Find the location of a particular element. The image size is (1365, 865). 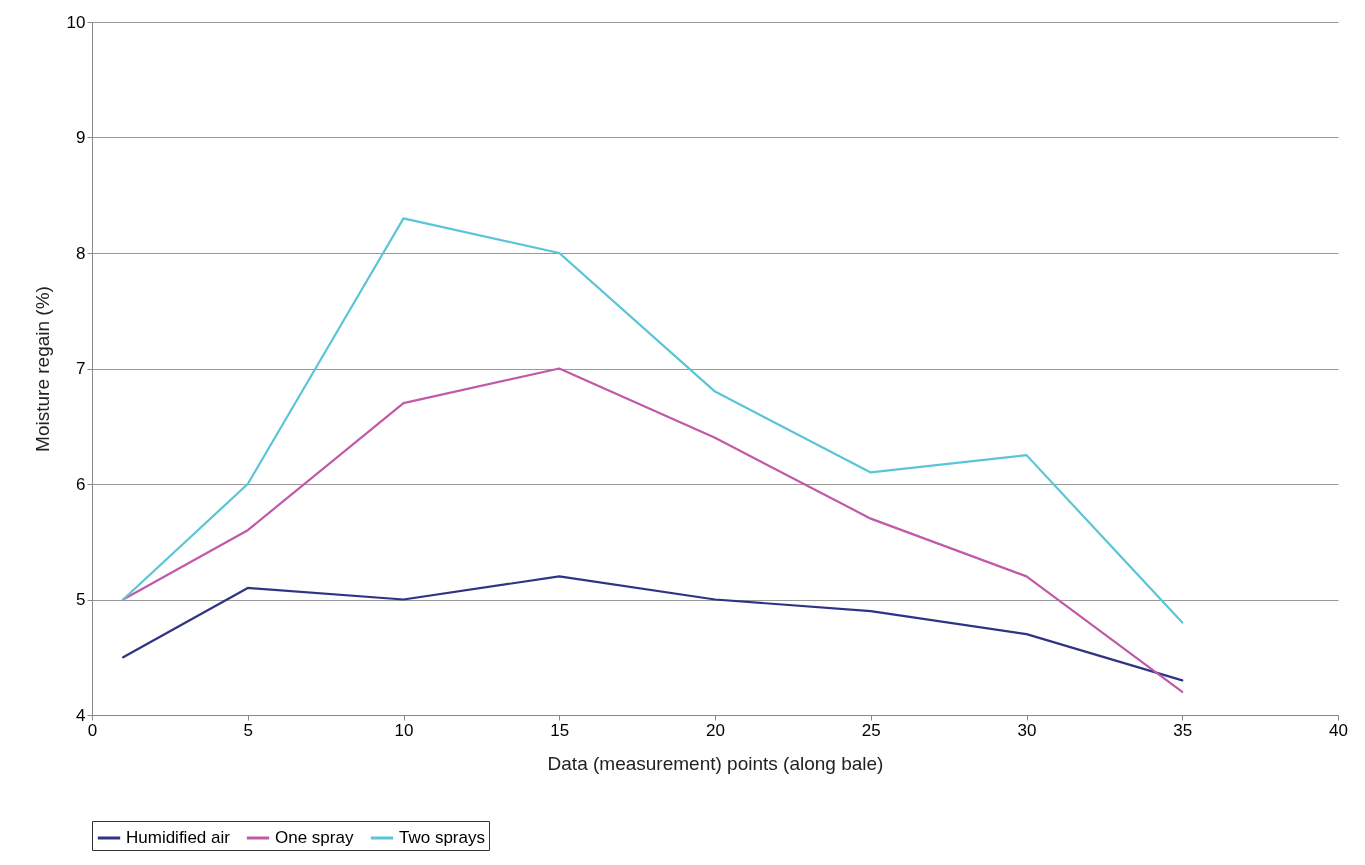

y-tick-label: 7 is located at coordinates (81, 368).